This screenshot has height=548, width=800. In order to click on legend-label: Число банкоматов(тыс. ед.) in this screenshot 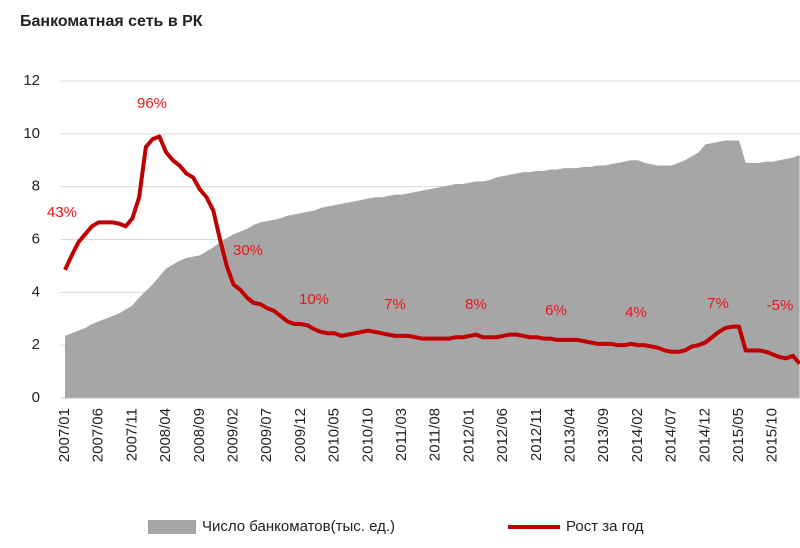, I will do `click(298, 526)`.